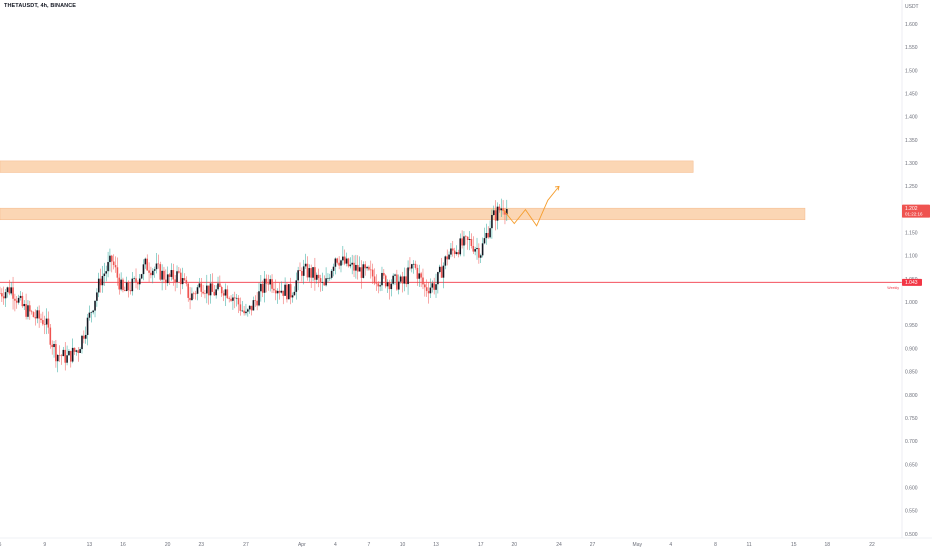 The image size is (932, 555). Describe the element at coordinates (403, 545) in the screenshot. I see `time-tick-label: 10` at that location.